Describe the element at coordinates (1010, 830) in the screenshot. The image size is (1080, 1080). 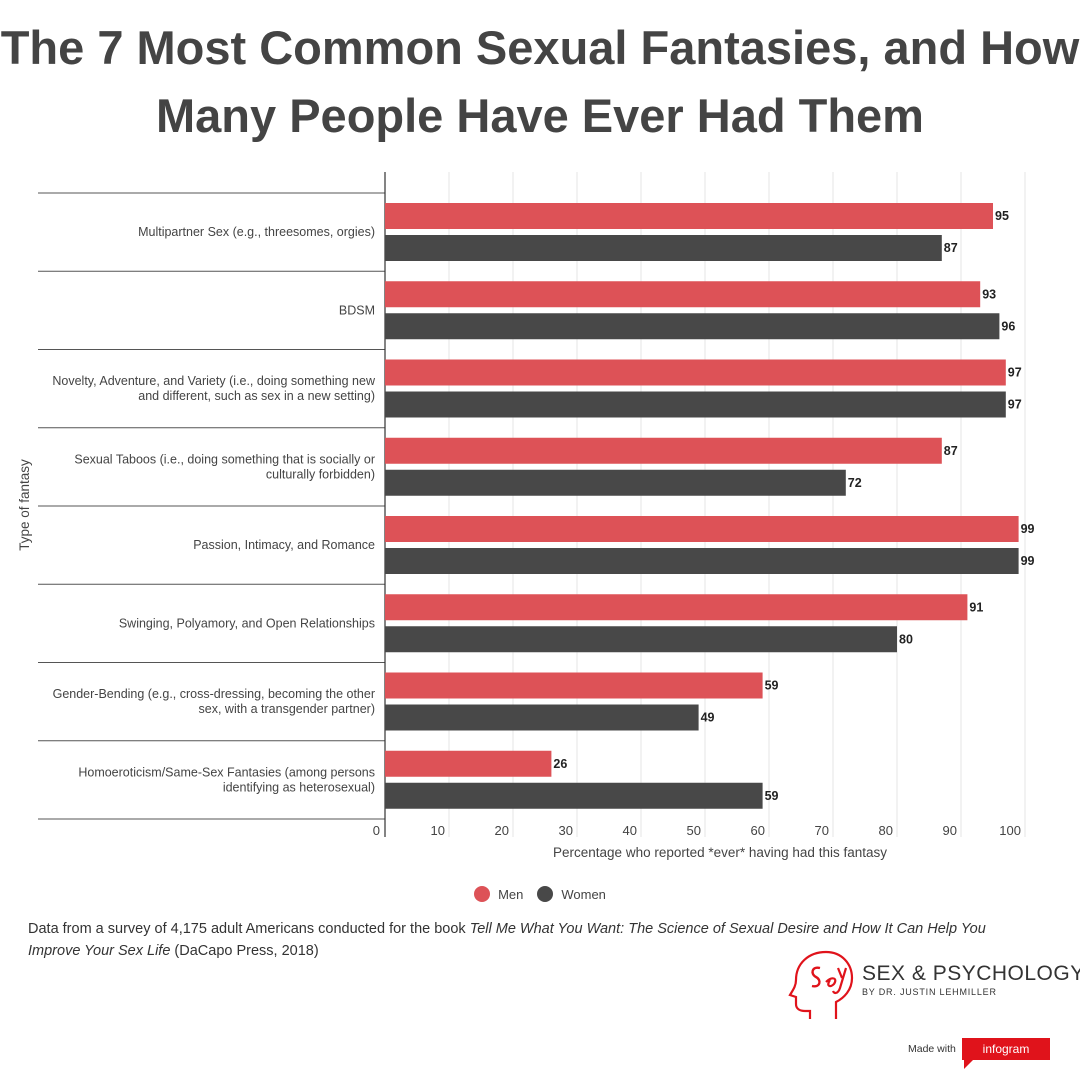
I see `x-tick-label-100: 100` at that location.